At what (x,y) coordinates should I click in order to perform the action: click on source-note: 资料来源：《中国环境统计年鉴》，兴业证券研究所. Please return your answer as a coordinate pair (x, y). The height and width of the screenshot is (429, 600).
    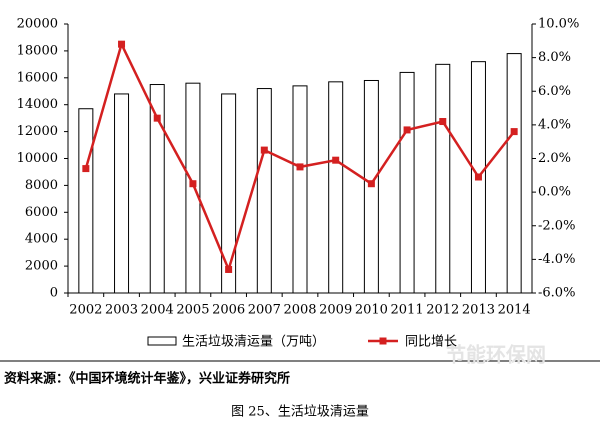
    Looking at the image, I should click on (147, 379).